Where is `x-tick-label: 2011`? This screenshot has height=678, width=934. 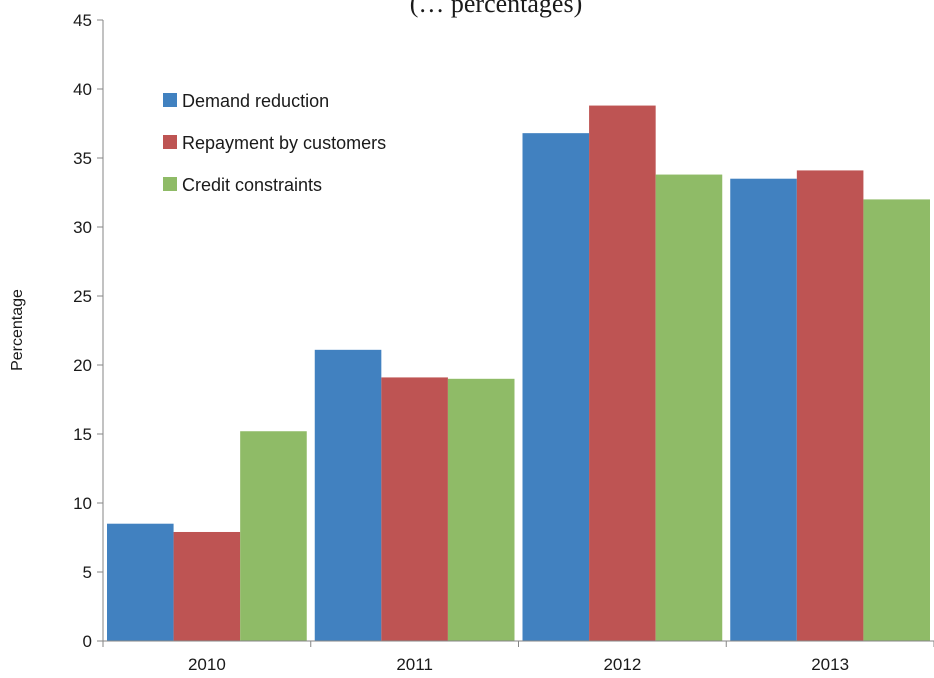 x-tick-label: 2011 is located at coordinates (414, 664).